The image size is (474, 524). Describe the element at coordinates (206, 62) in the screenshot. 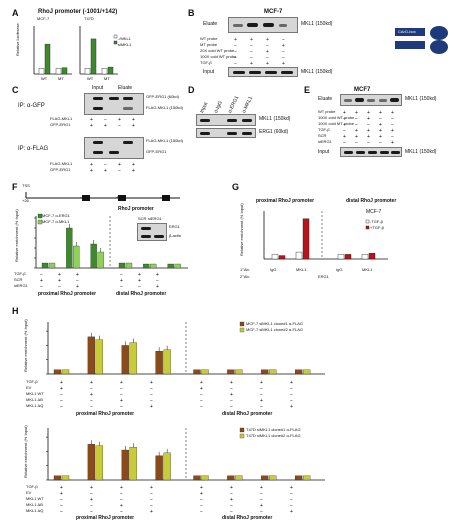

I see `panel-b-row-5: TGF-β` at that location.